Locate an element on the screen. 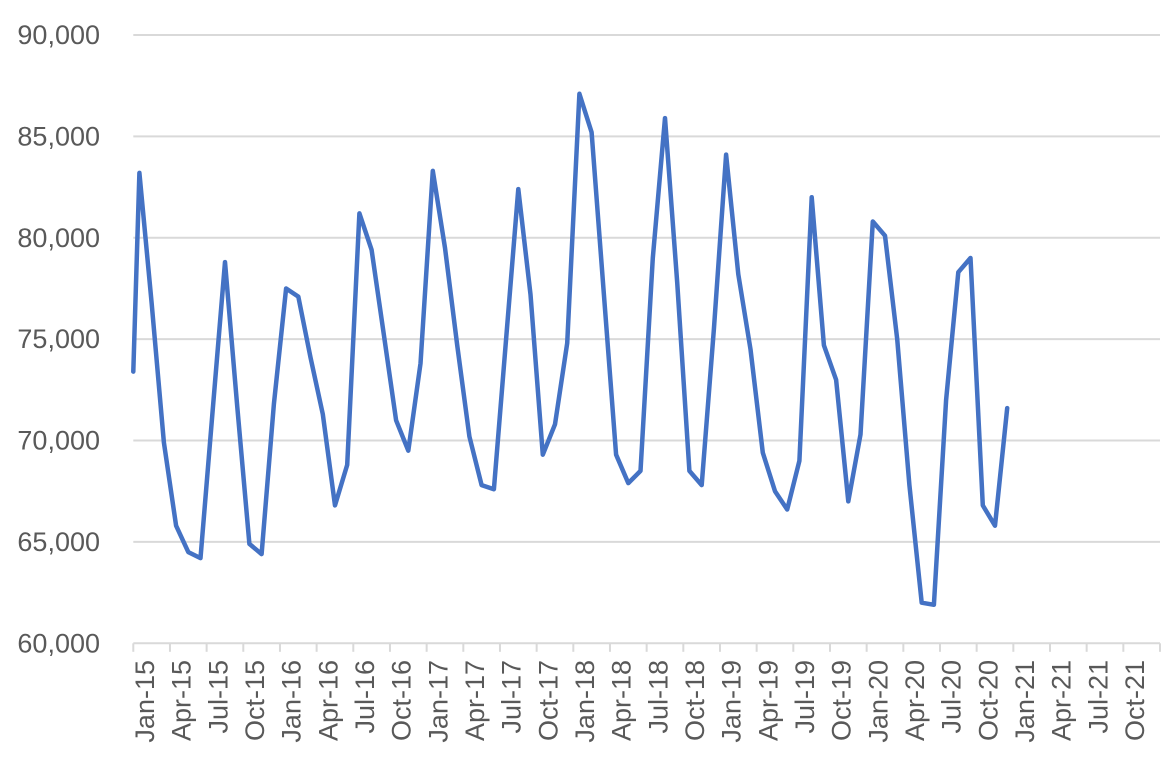  y-axis-tick-label: 75,000 is located at coordinates (58, 339).